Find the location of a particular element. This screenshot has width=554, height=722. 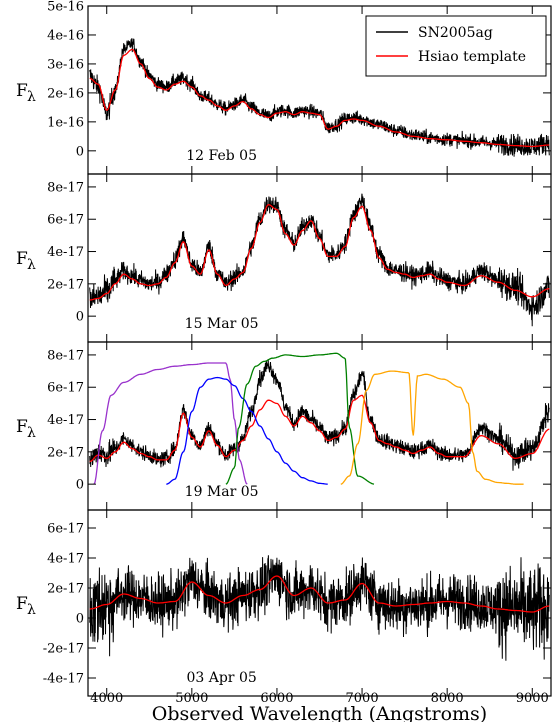

ytick-label-0-1: 1e-16 is located at coordinates (65, 122).